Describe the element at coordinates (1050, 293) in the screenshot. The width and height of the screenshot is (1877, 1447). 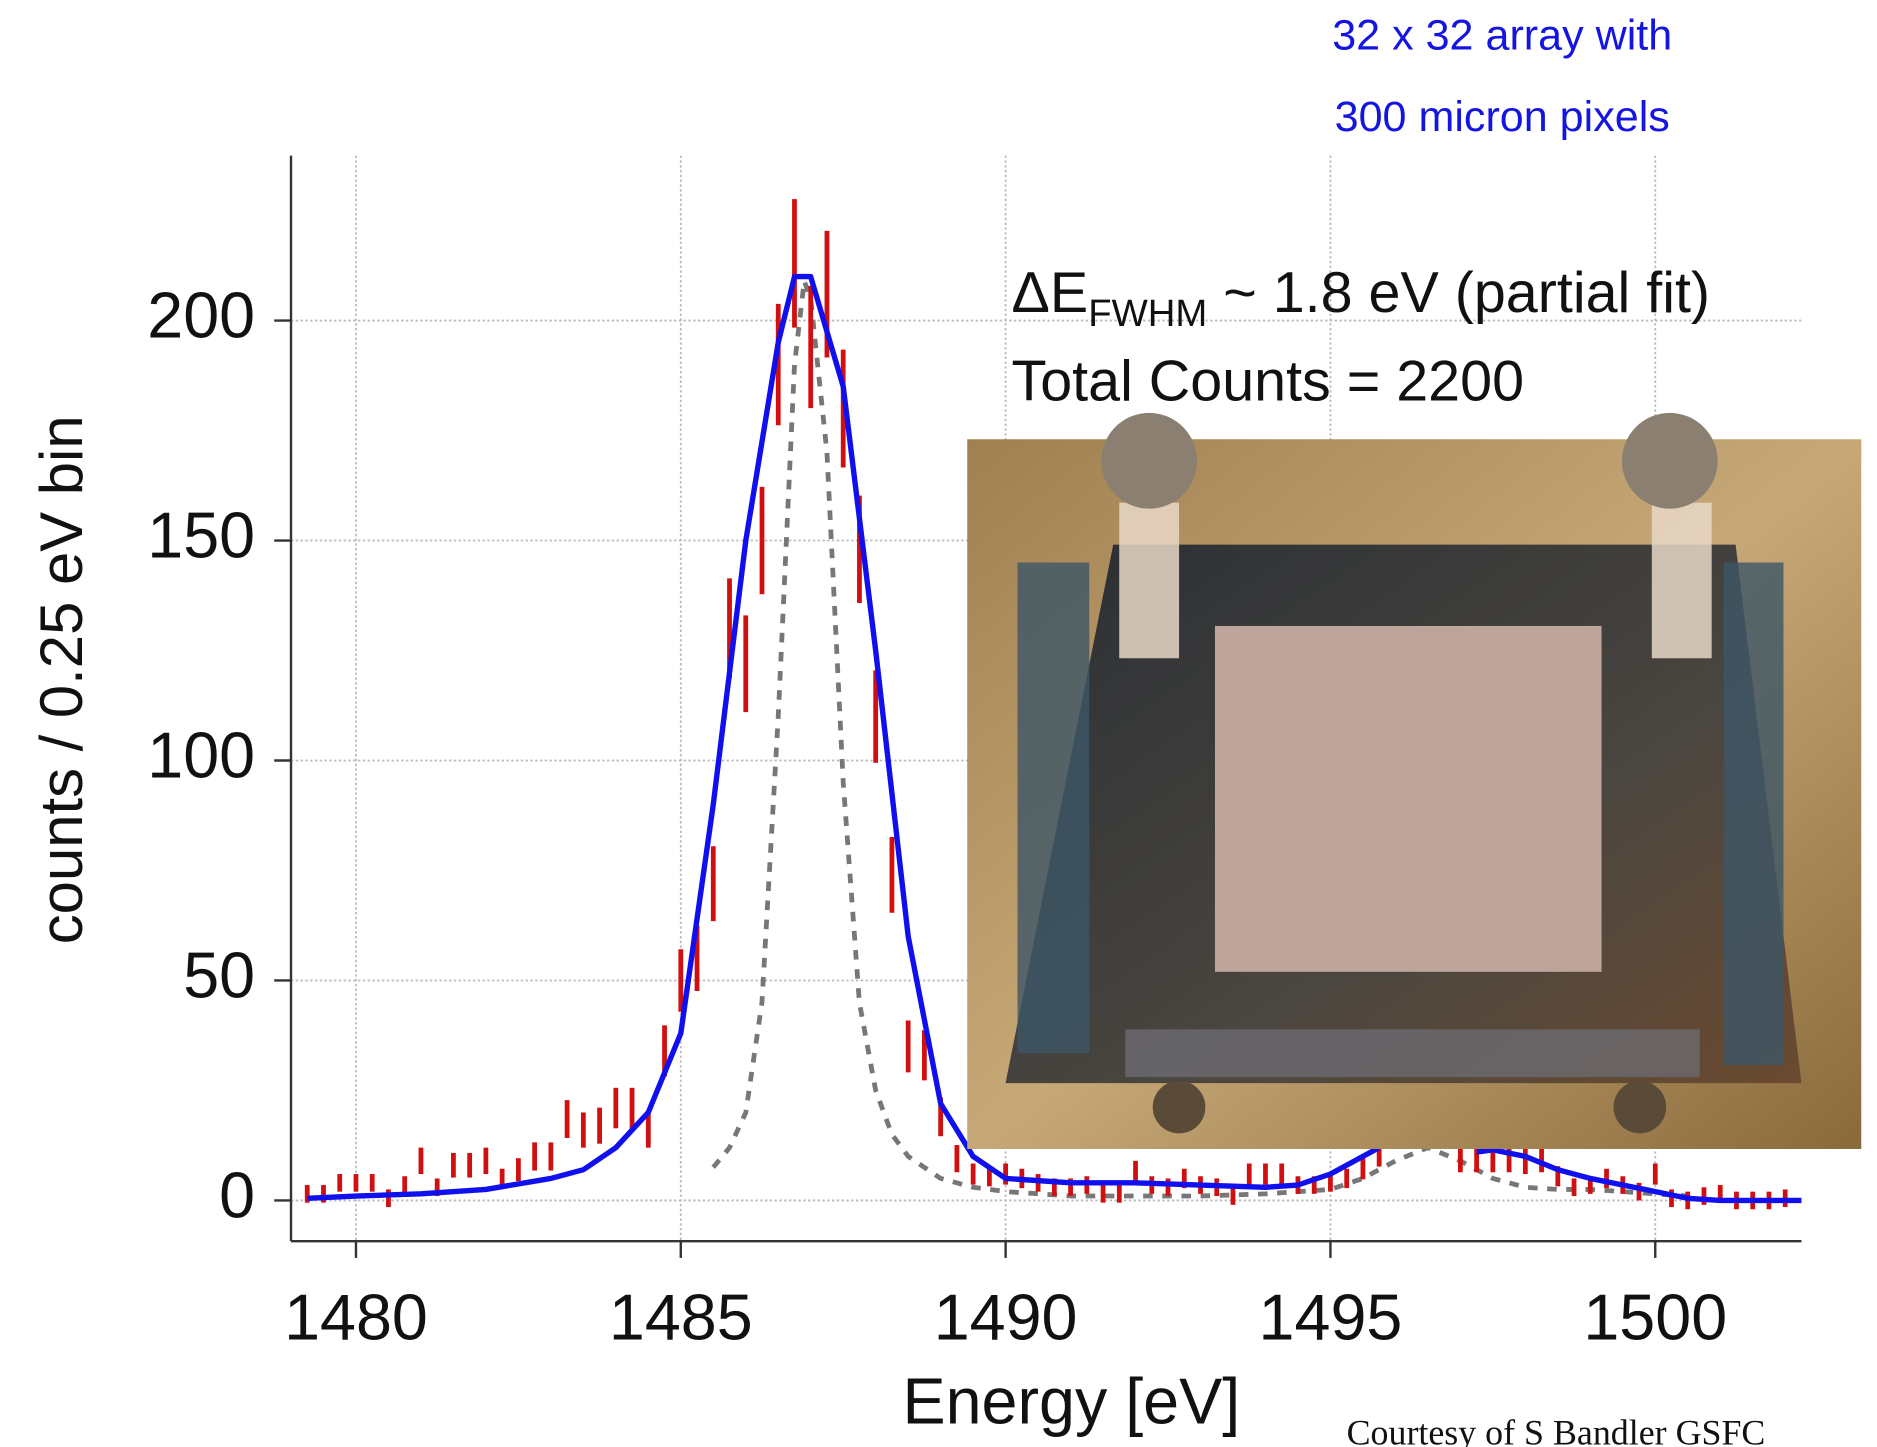
I see `annotation-symbol: ΔE` at that location.